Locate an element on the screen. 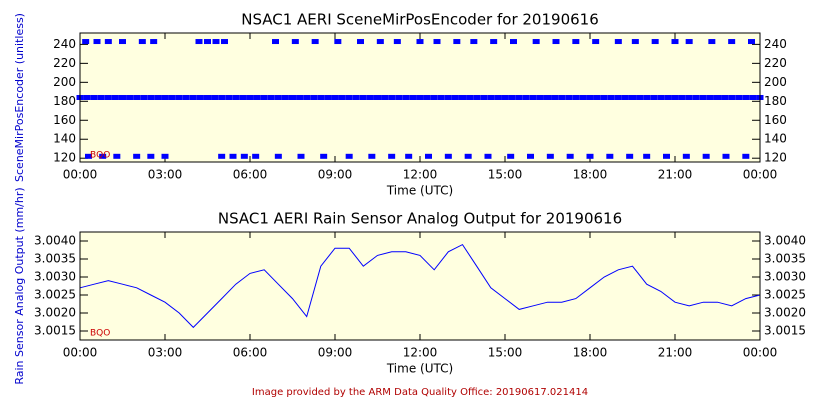 The width and height of the screenshot is (840, 400). y-tick-label-right: 220 is located at coordinates (775, 63).